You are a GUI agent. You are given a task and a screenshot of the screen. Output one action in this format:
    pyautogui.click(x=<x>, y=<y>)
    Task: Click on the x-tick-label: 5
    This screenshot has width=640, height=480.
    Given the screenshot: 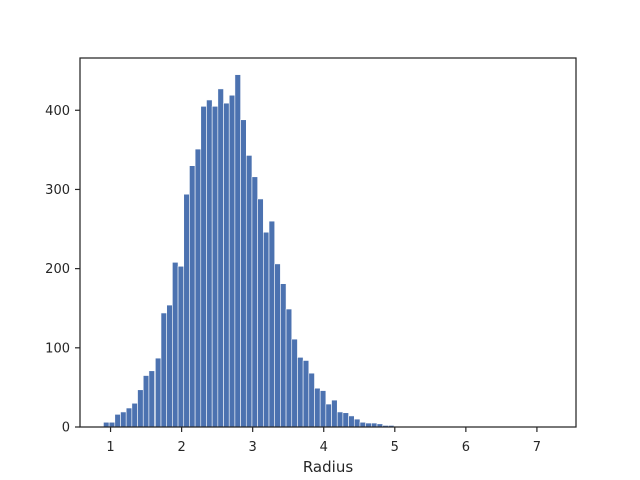 What is the action you would take?
    pyautogui.click(x=395, y=447)
    